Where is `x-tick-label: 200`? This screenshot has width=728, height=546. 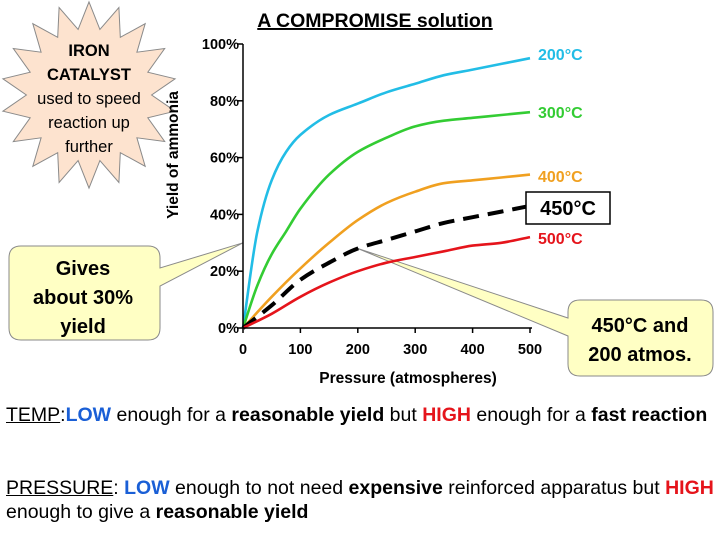
x-tick-label: 200 is located at coordinates (358, 350).